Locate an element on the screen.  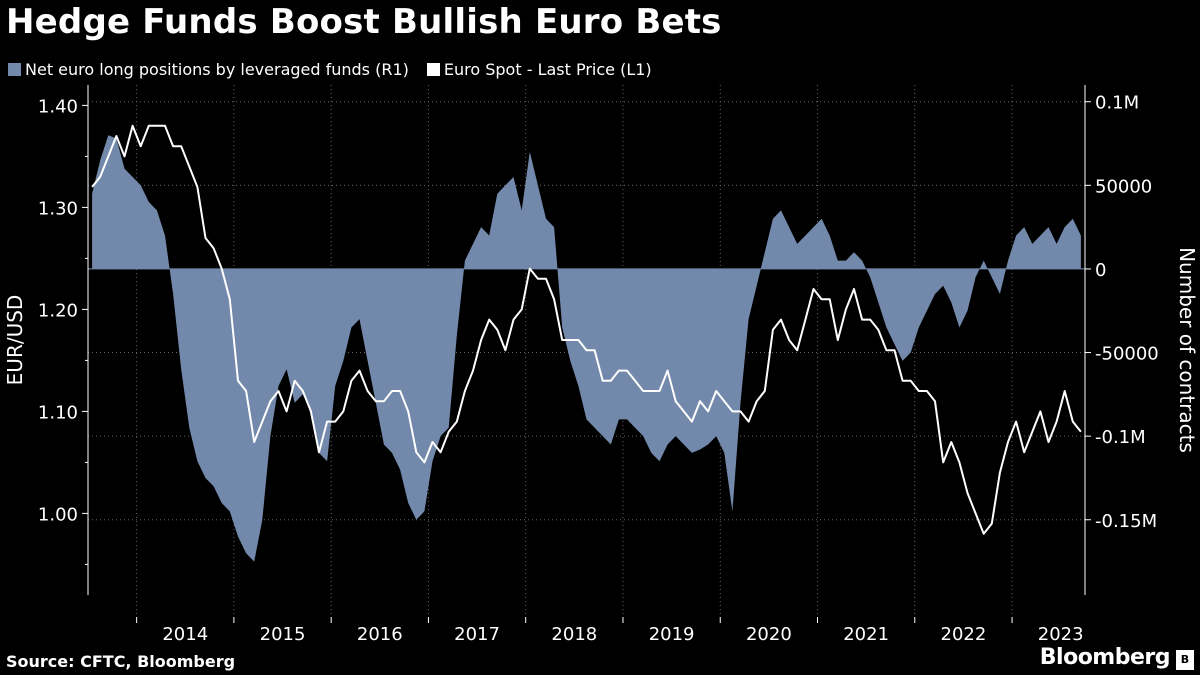
chart-title: Hedge Funds Boost Bullish Euro Bets is located at coordinates (364, 22).